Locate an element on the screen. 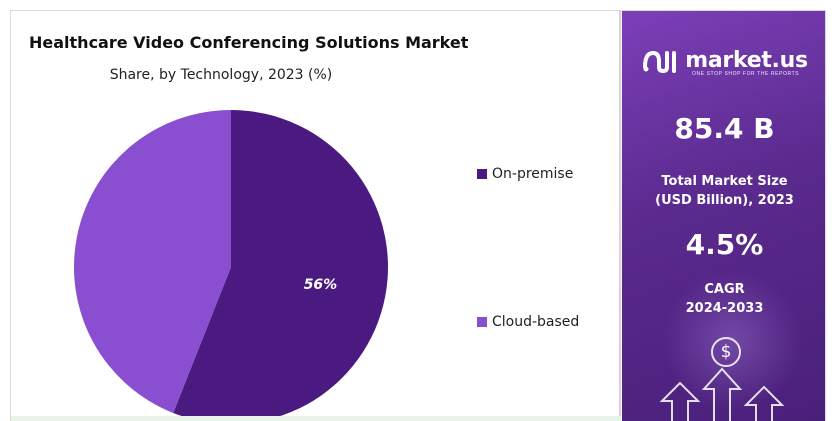  legend-swatch-on-premise is located at coordinates (482, 174).